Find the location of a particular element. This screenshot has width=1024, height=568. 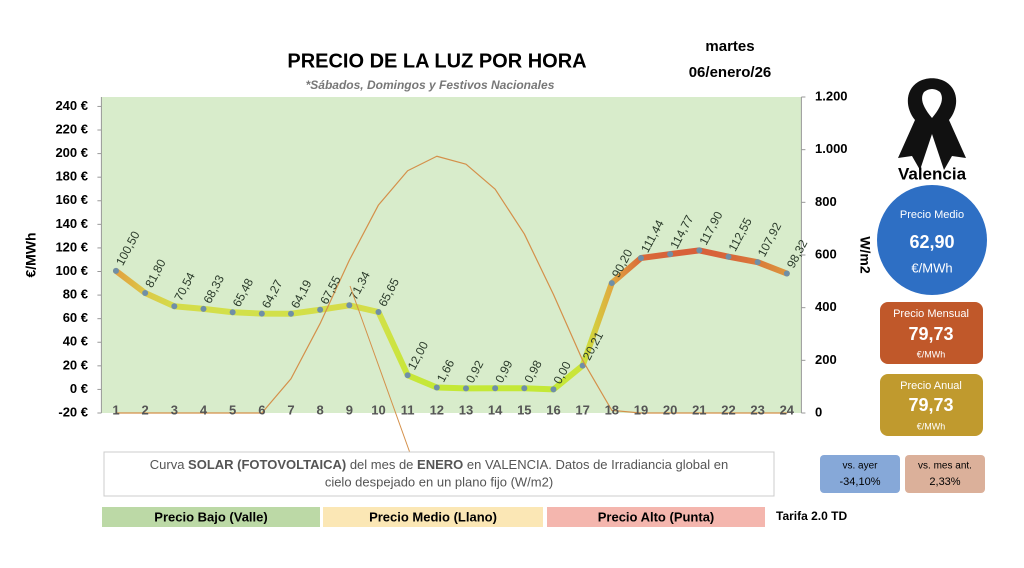

y-tick-label: 100 € is located at coordinates (71, 270).